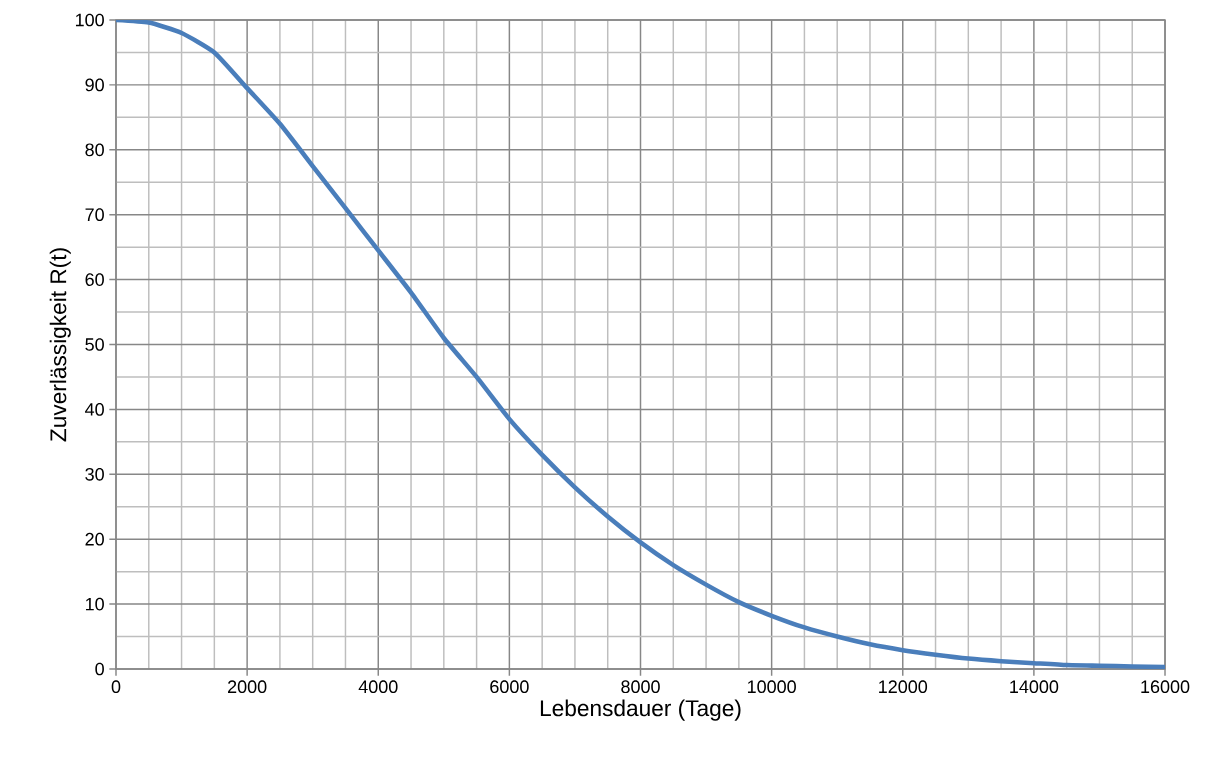 Image resolution: width=1211 pixels, height=767 pixels. Describe the element at coordinates (1165, 687) in the screenshot. I see `x-tick-label: 16000` at that location.